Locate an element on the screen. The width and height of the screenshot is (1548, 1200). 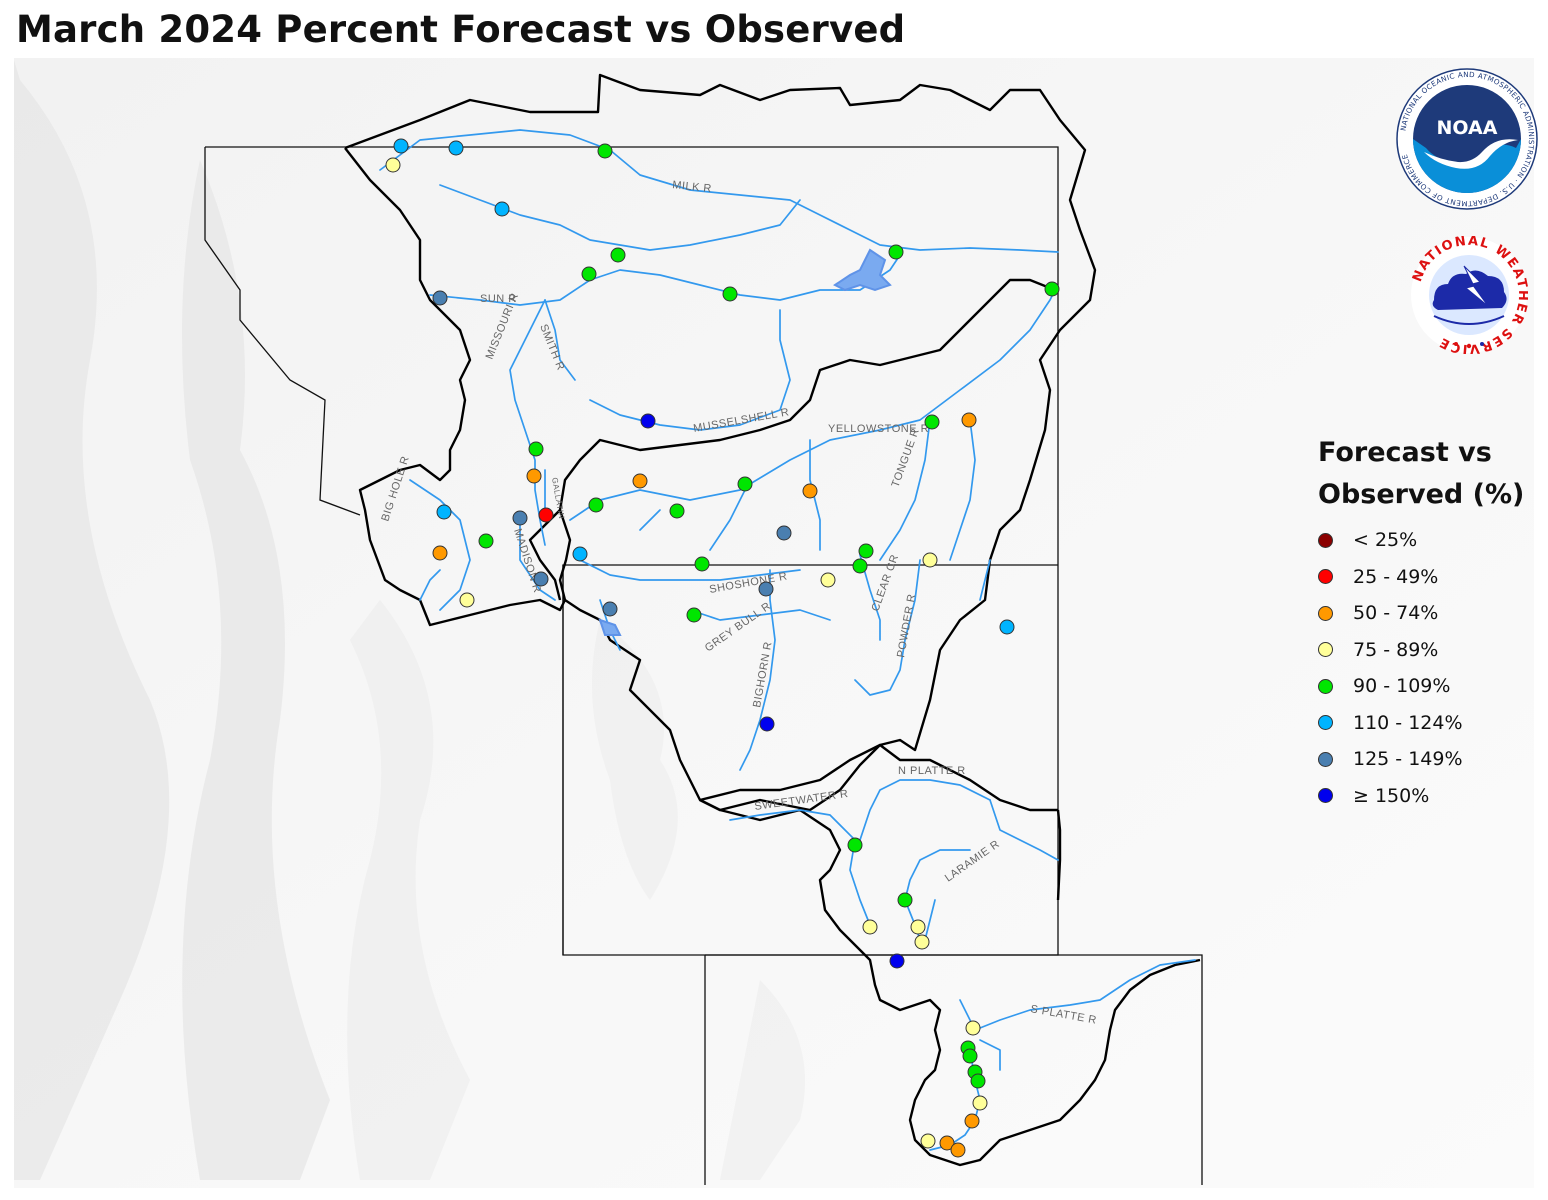
legend-title-line1: Forecast vs is located at coordinates (1405, 452).